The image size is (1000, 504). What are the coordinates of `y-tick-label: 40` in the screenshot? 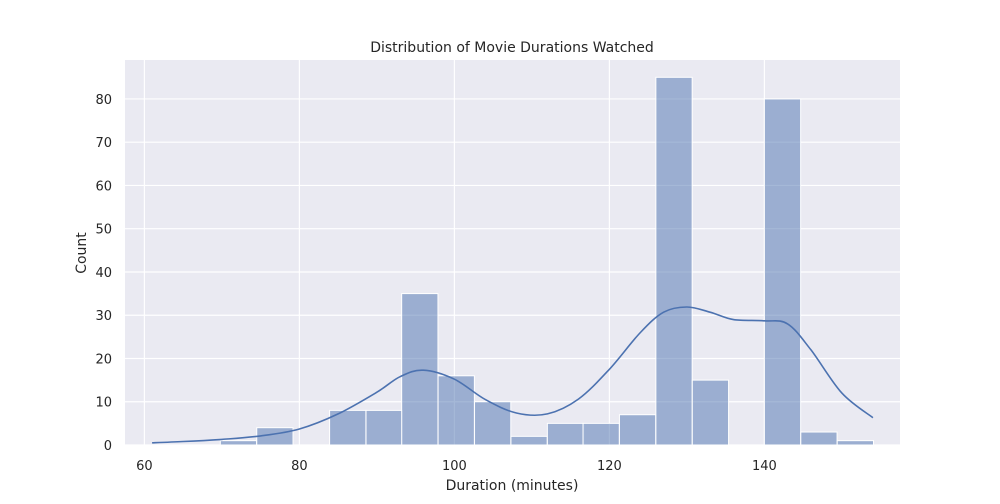 It's located at (103, 273).